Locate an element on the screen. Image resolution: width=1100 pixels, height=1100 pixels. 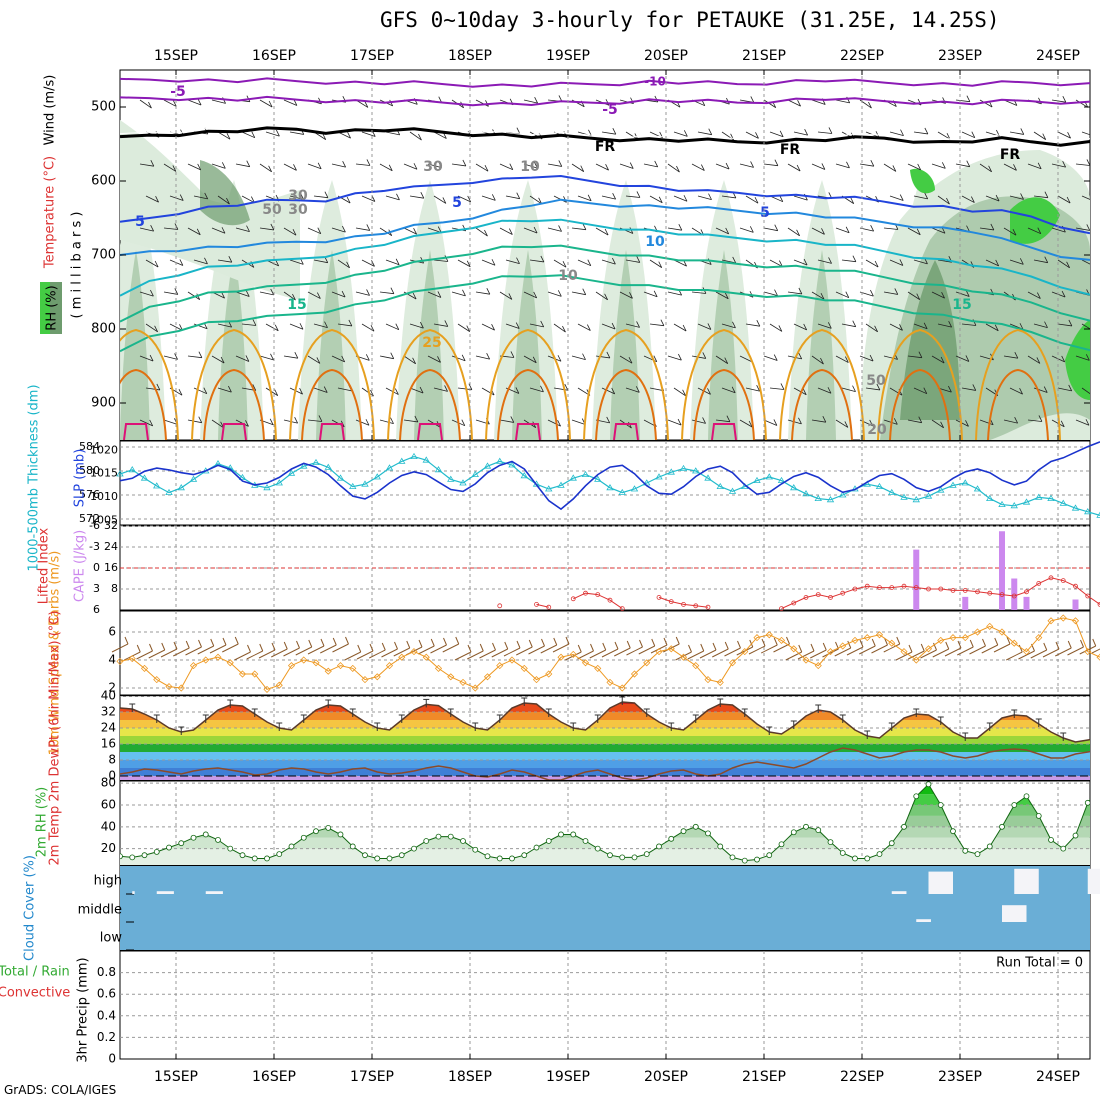
contour-label: FR is located at coordinates (790, 150).